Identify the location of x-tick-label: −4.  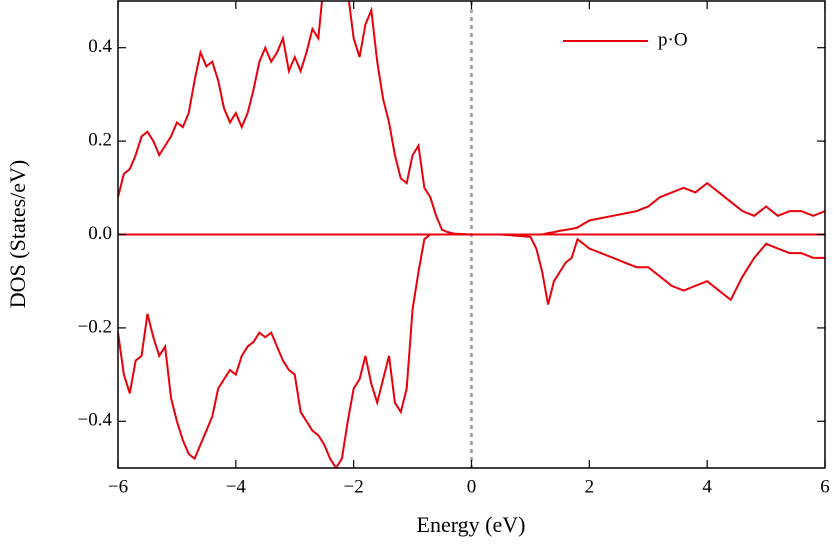
(236, 486).